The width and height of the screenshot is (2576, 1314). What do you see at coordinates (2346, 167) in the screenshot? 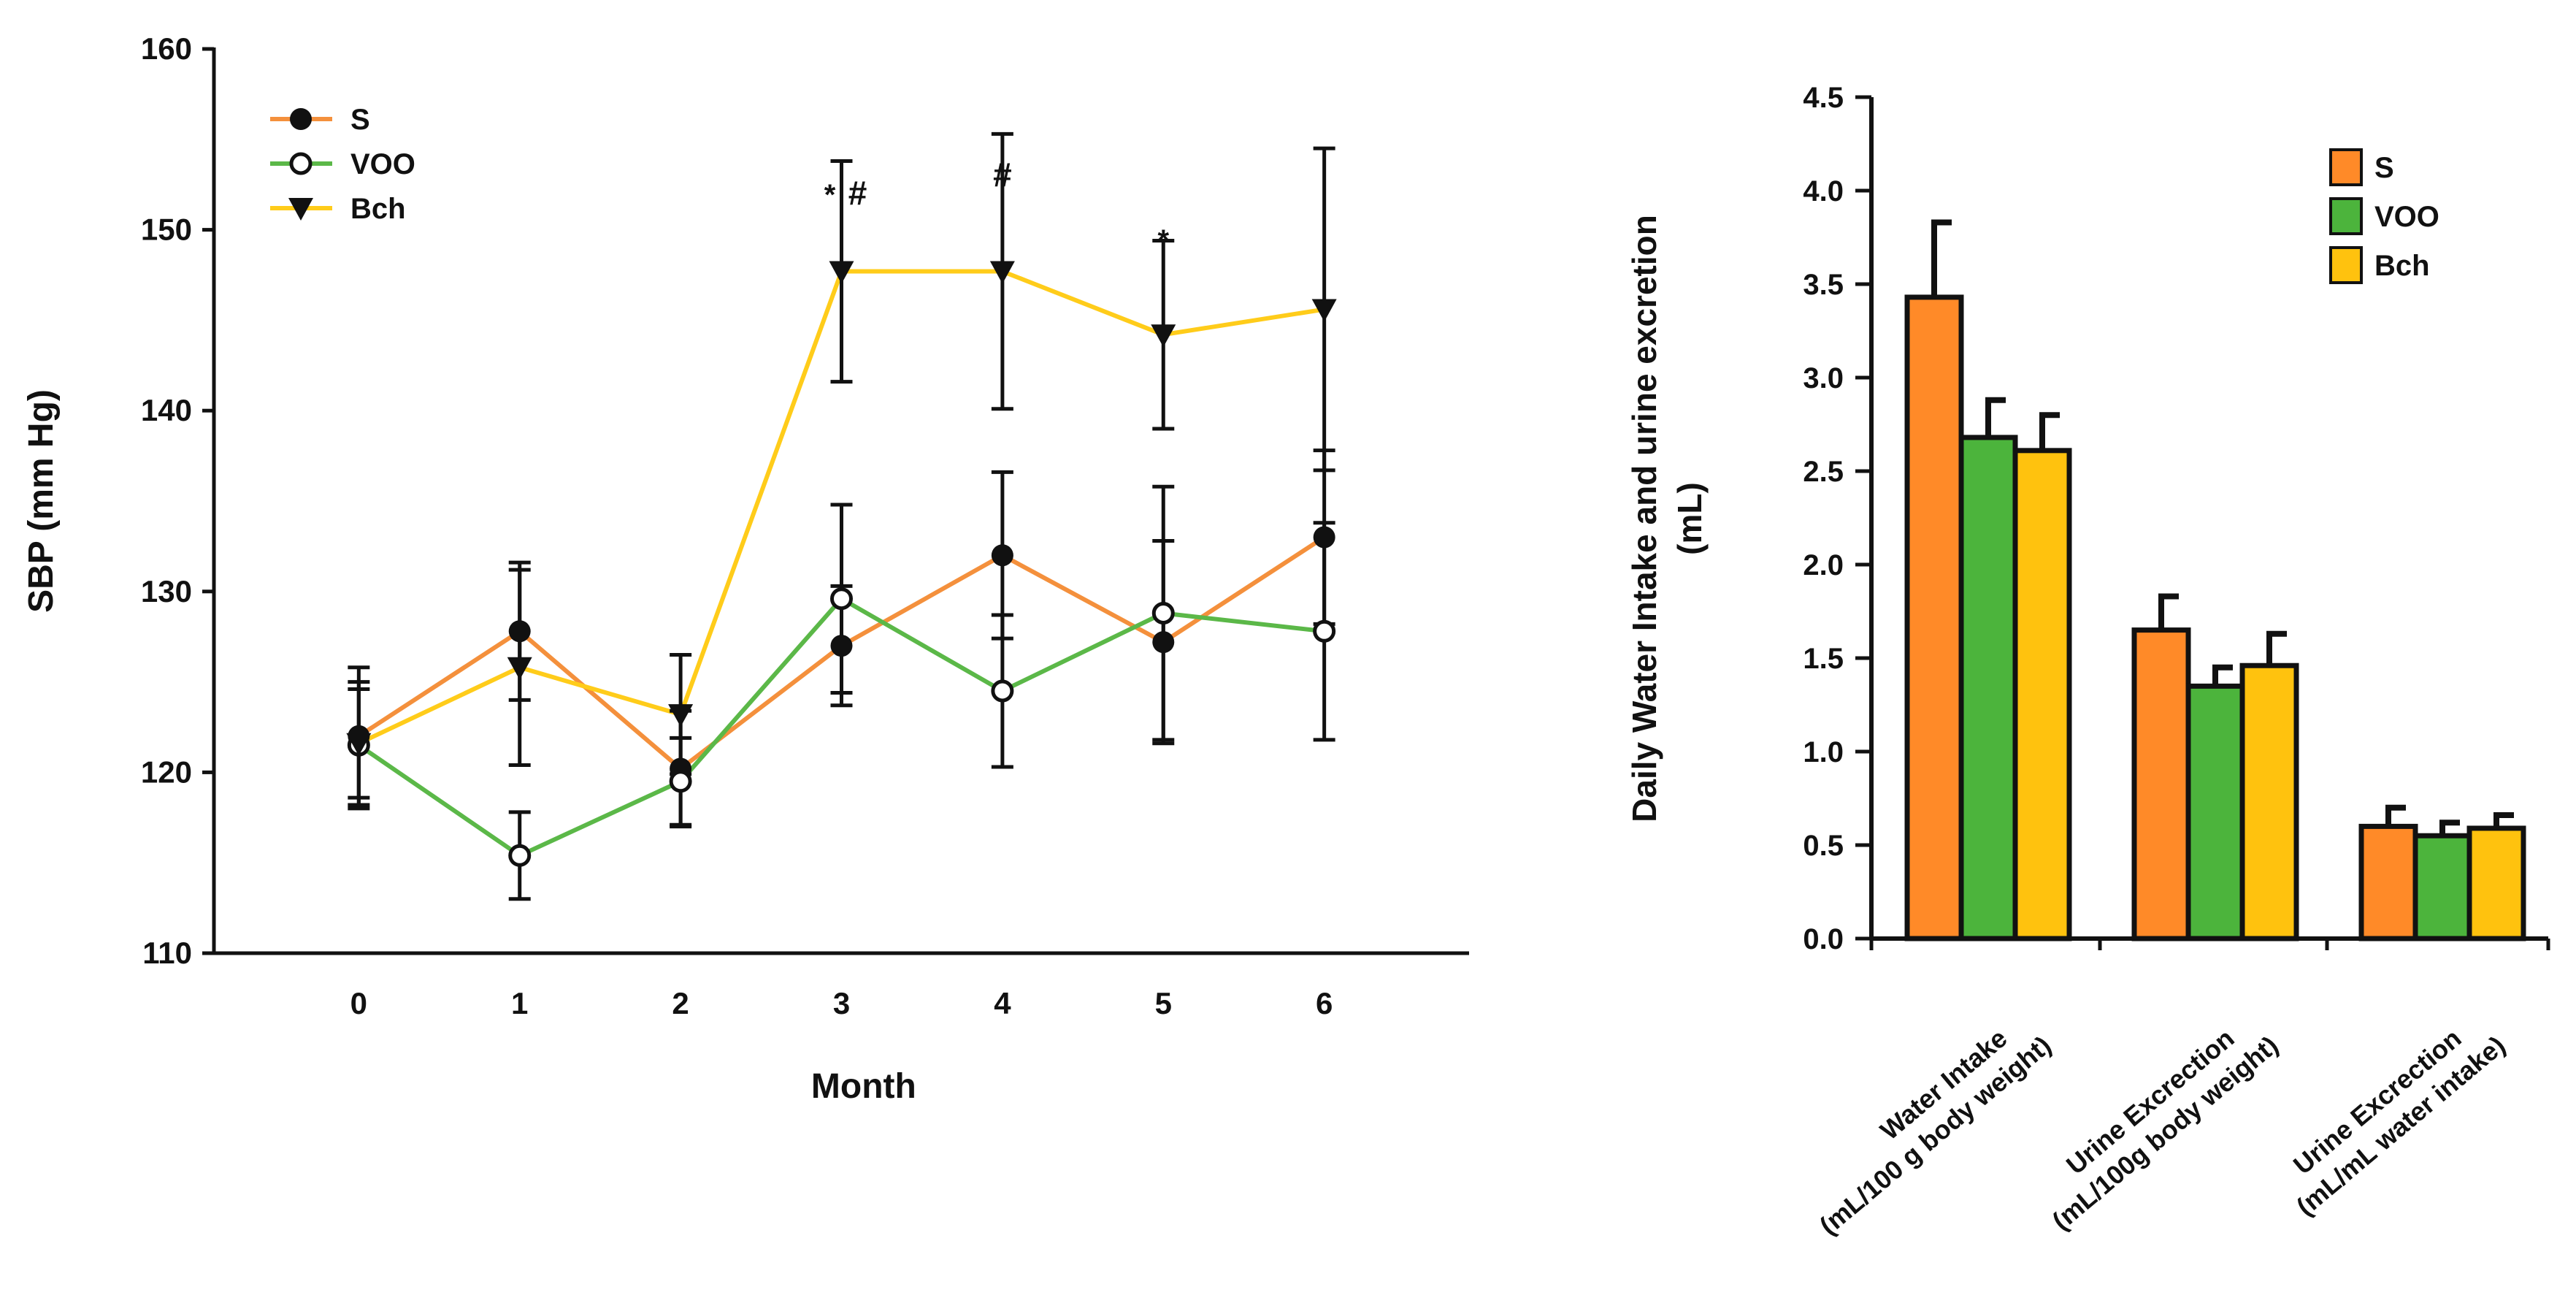
I see `legend-swatch-s` at bounding box center [2346, 167].